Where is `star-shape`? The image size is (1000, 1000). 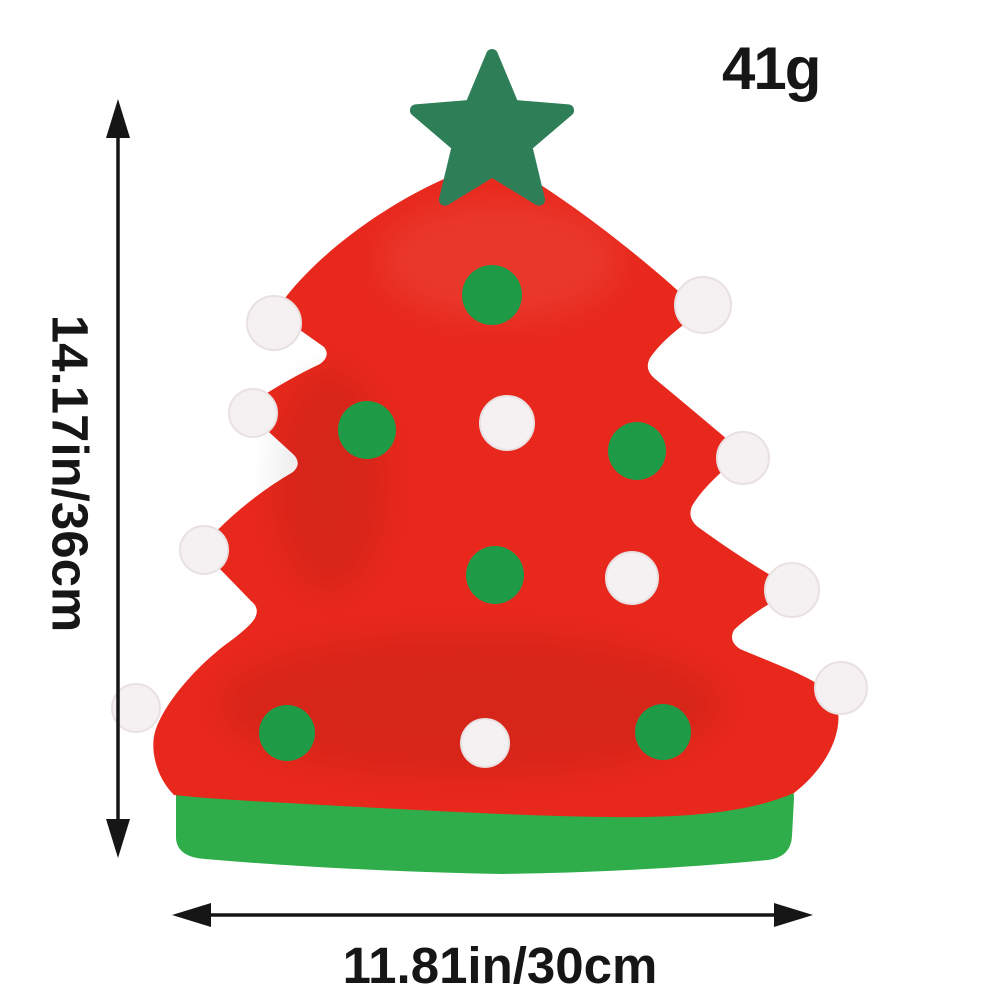
star-shape is located at coordinates (492, 127).